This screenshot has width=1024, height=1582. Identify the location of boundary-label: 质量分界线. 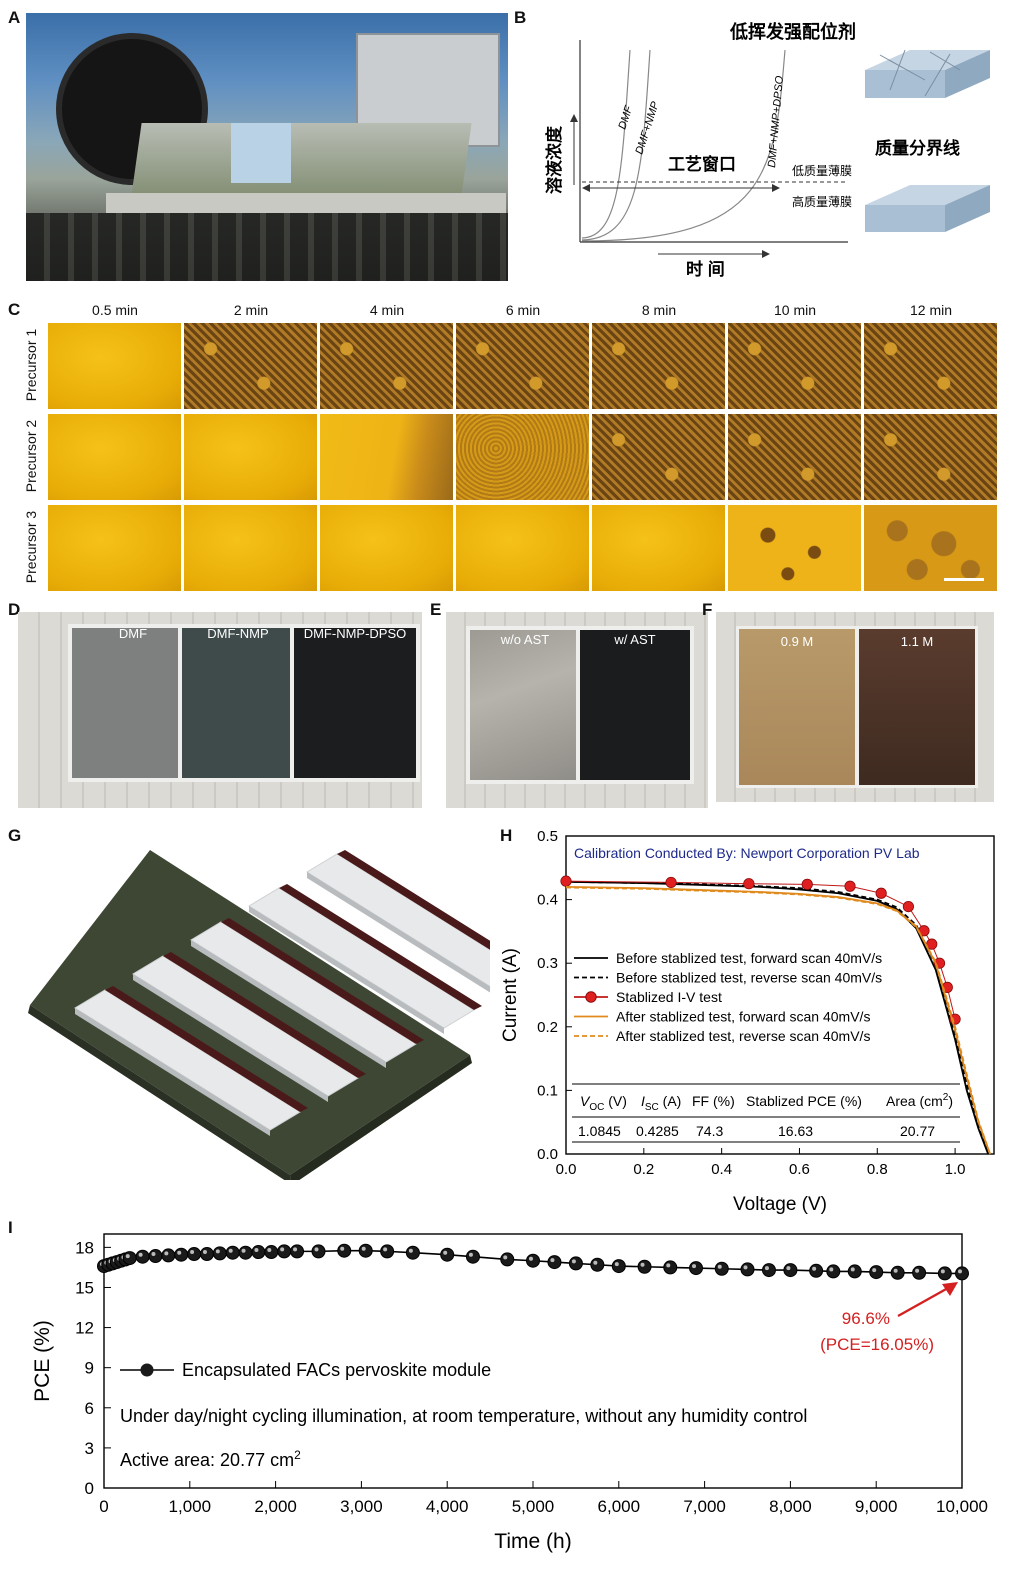
(917, 148).